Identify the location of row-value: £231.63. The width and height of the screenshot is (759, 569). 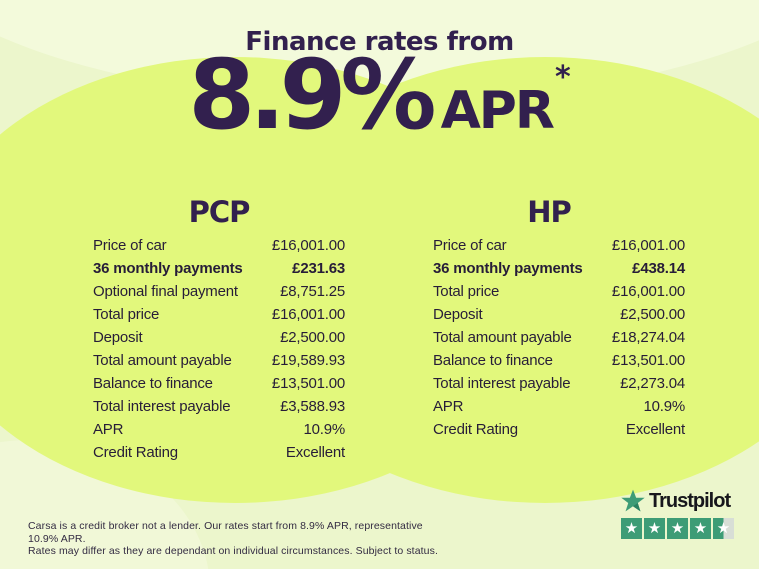
(318, 268).